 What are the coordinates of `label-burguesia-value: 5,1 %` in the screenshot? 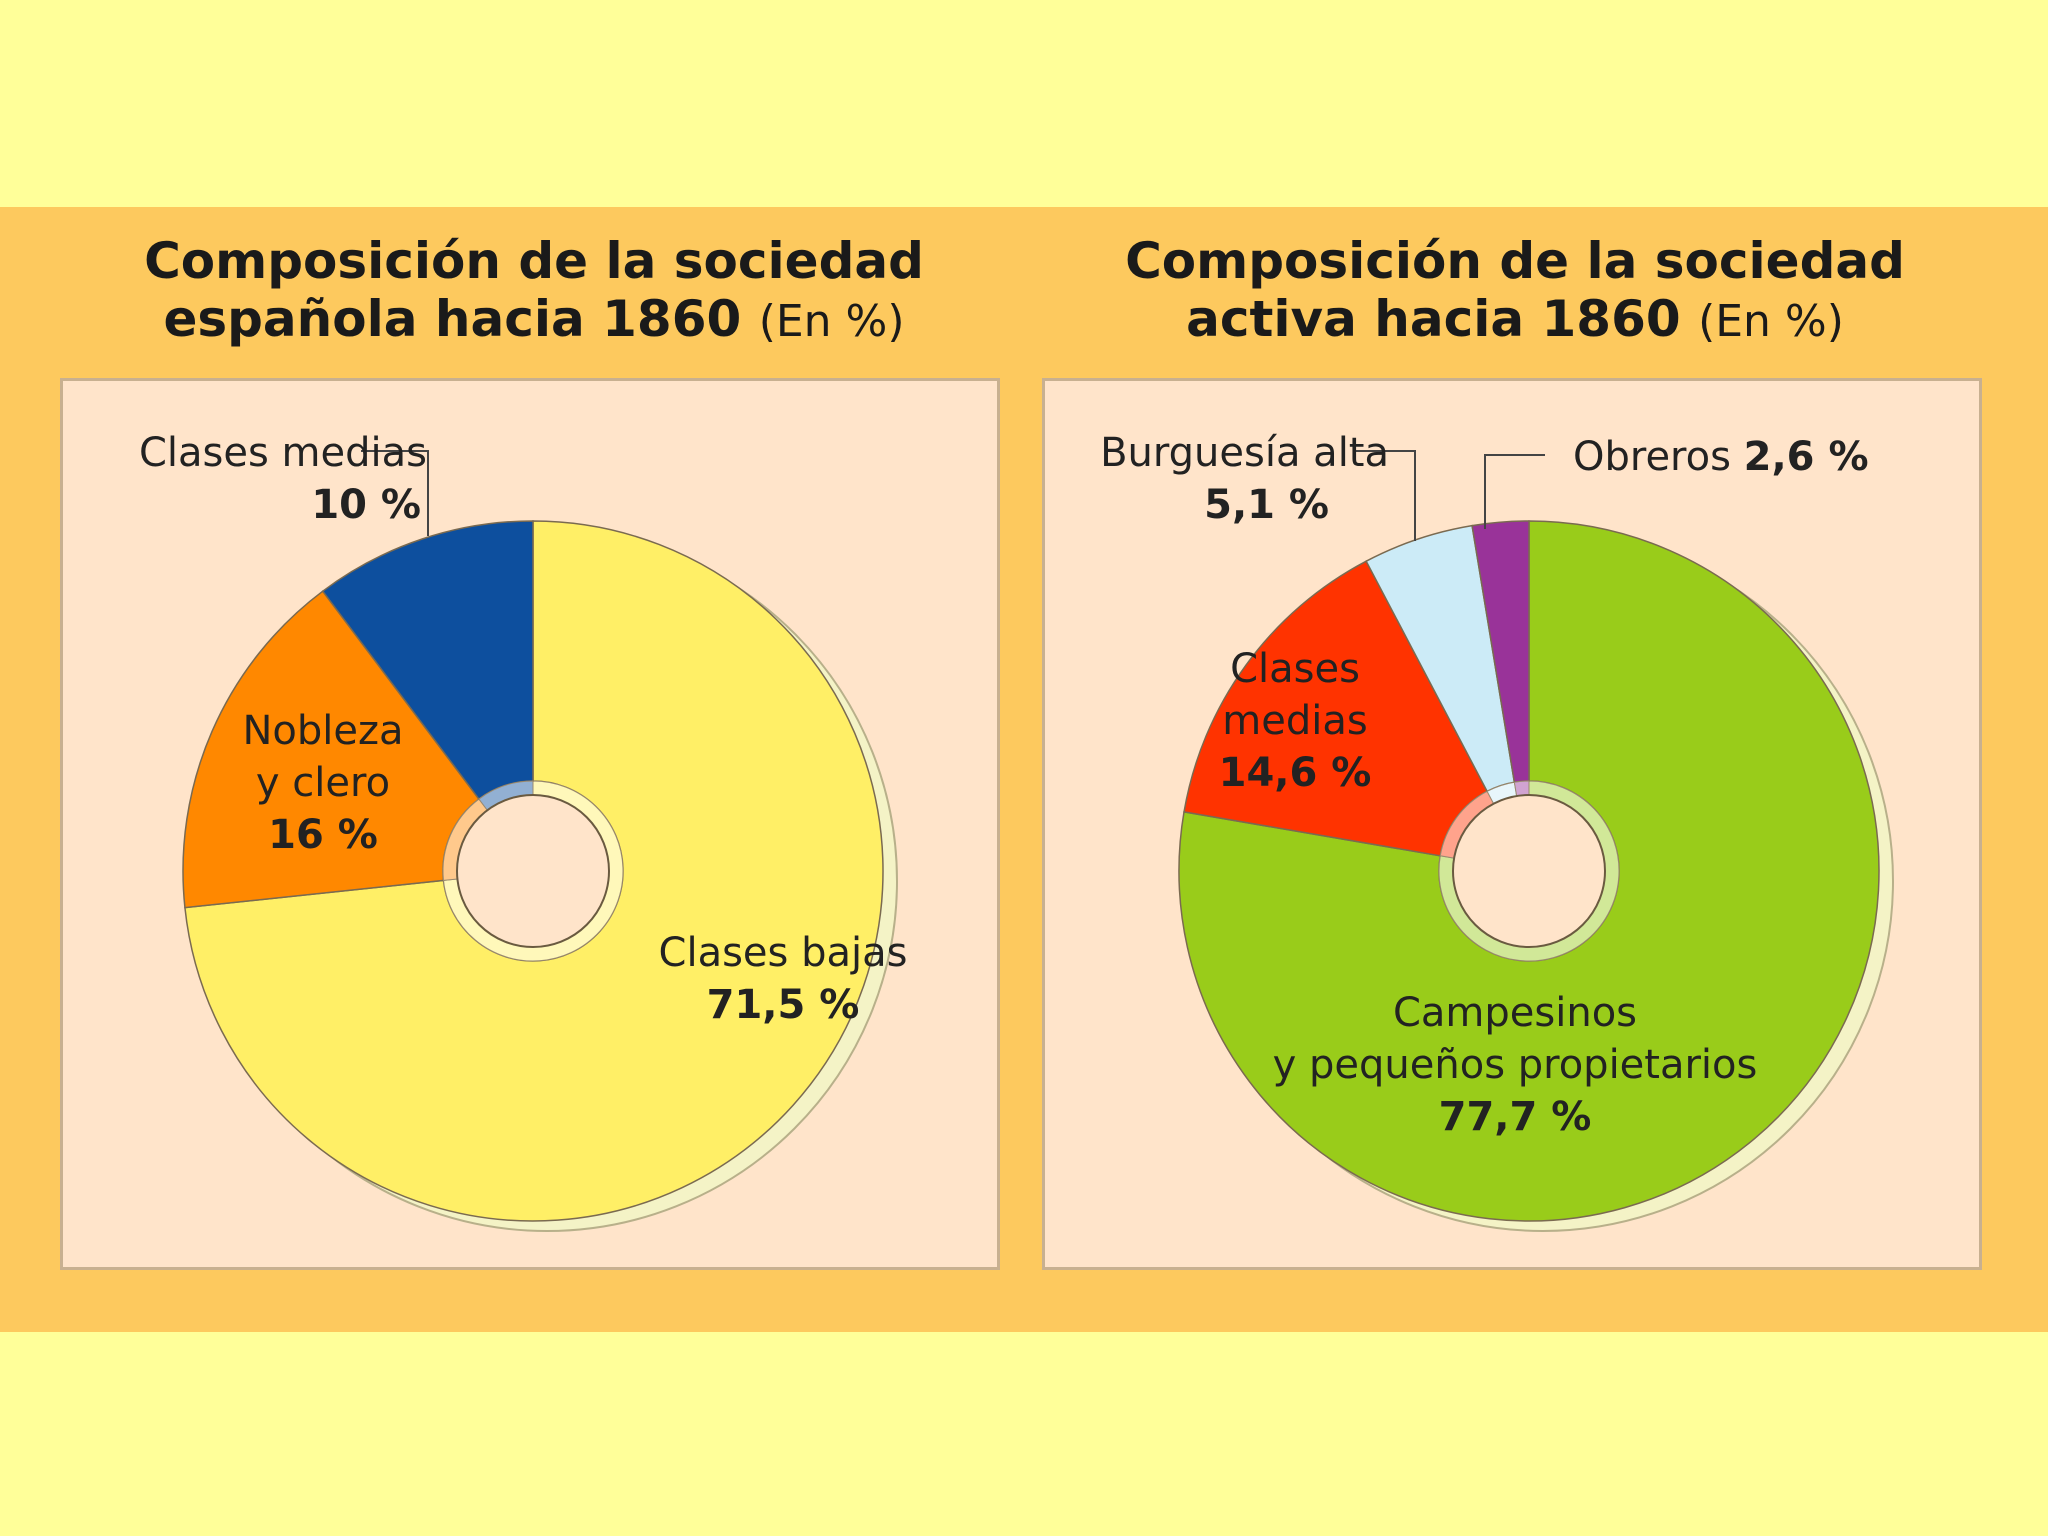 It's located at (1266, 505).